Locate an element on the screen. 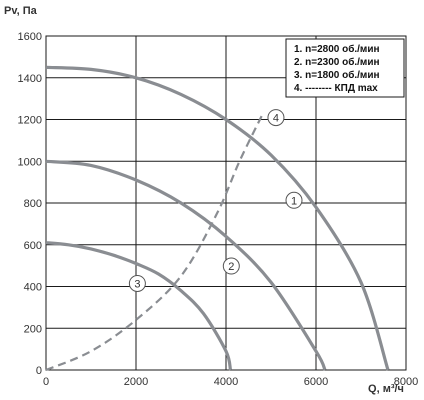 This screenshot has width=424, height=400. x-tick-label: 0 is located at coordinates (46, 382).